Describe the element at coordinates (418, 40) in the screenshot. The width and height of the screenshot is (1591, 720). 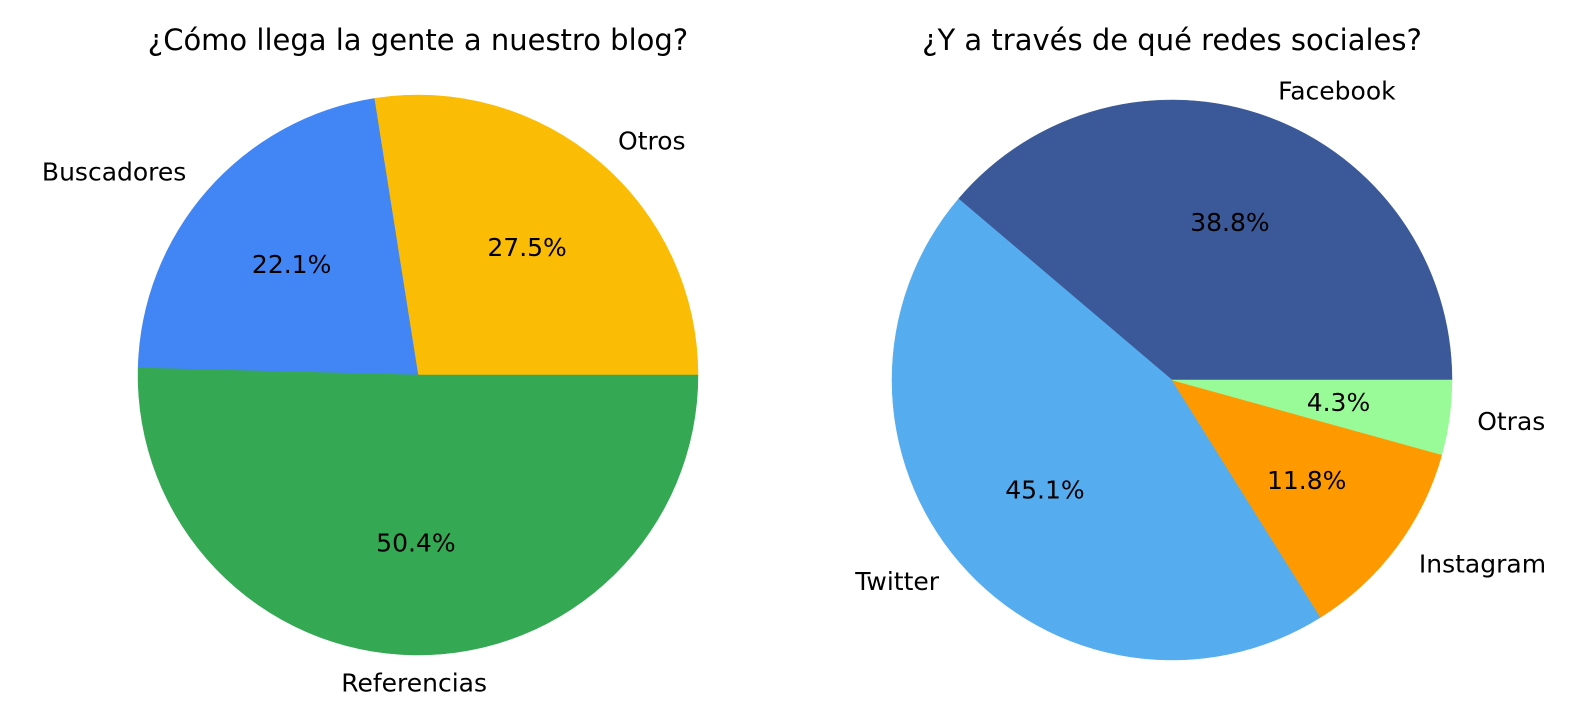
I see `chart-title-blog-traffic: ¿Cómo llega la gente a nuestro blog?` at that location.